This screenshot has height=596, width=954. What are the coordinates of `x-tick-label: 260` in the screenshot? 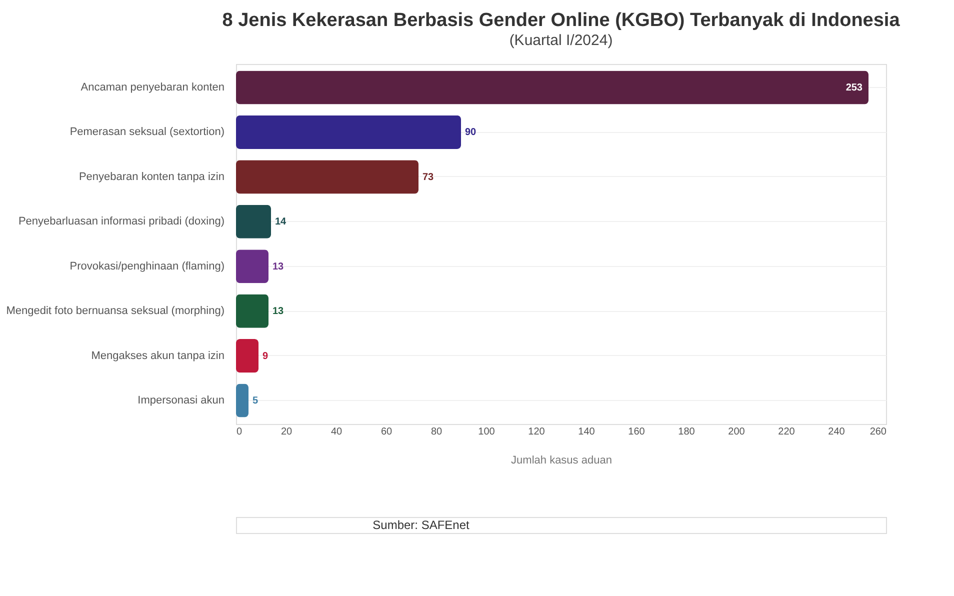 It's located at (878, 432).